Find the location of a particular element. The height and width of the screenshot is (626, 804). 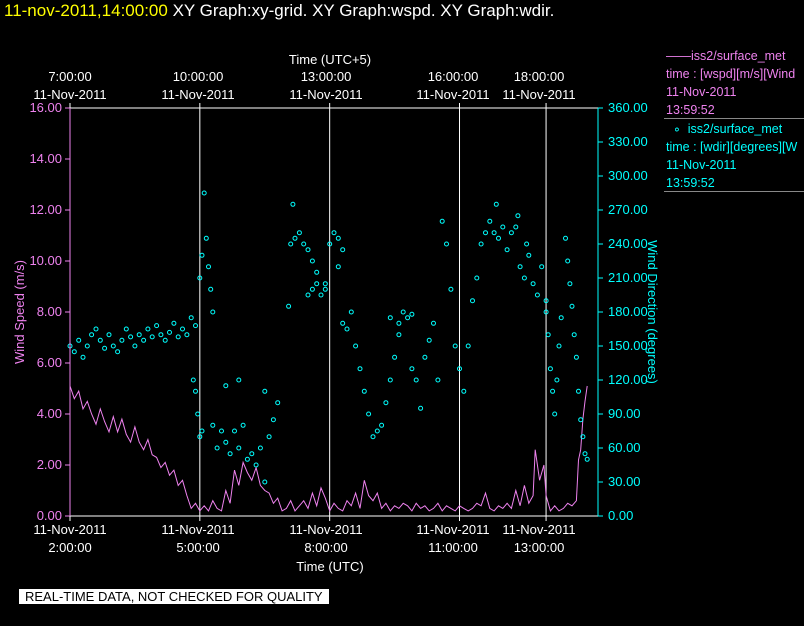

left-tick-label: 16.00 is located at coordinates (45, 107).